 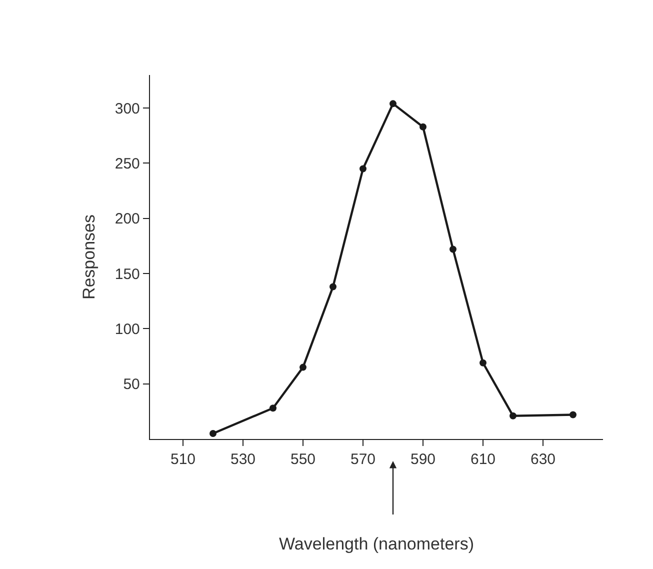 I want to click on x-tick-label: 550, so click(x=303, y=459).